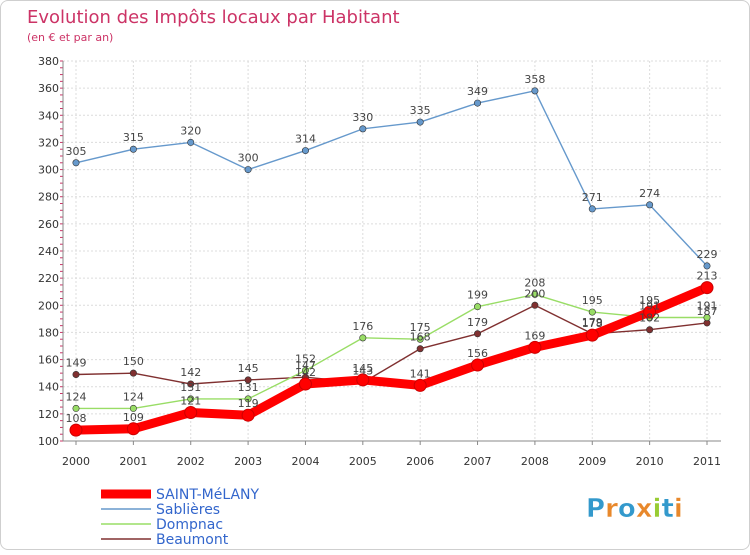 The width and height of the screenshot is (750, 555). I want to click on data-label: 109, so click(133, 417).